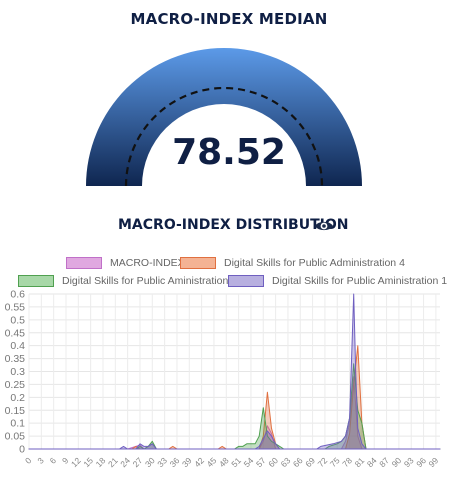 The image size is (458, 481). Describe the element at coordinates (15, 333) in the screenshot. I see `y-tick-label: 0.45` at that location.